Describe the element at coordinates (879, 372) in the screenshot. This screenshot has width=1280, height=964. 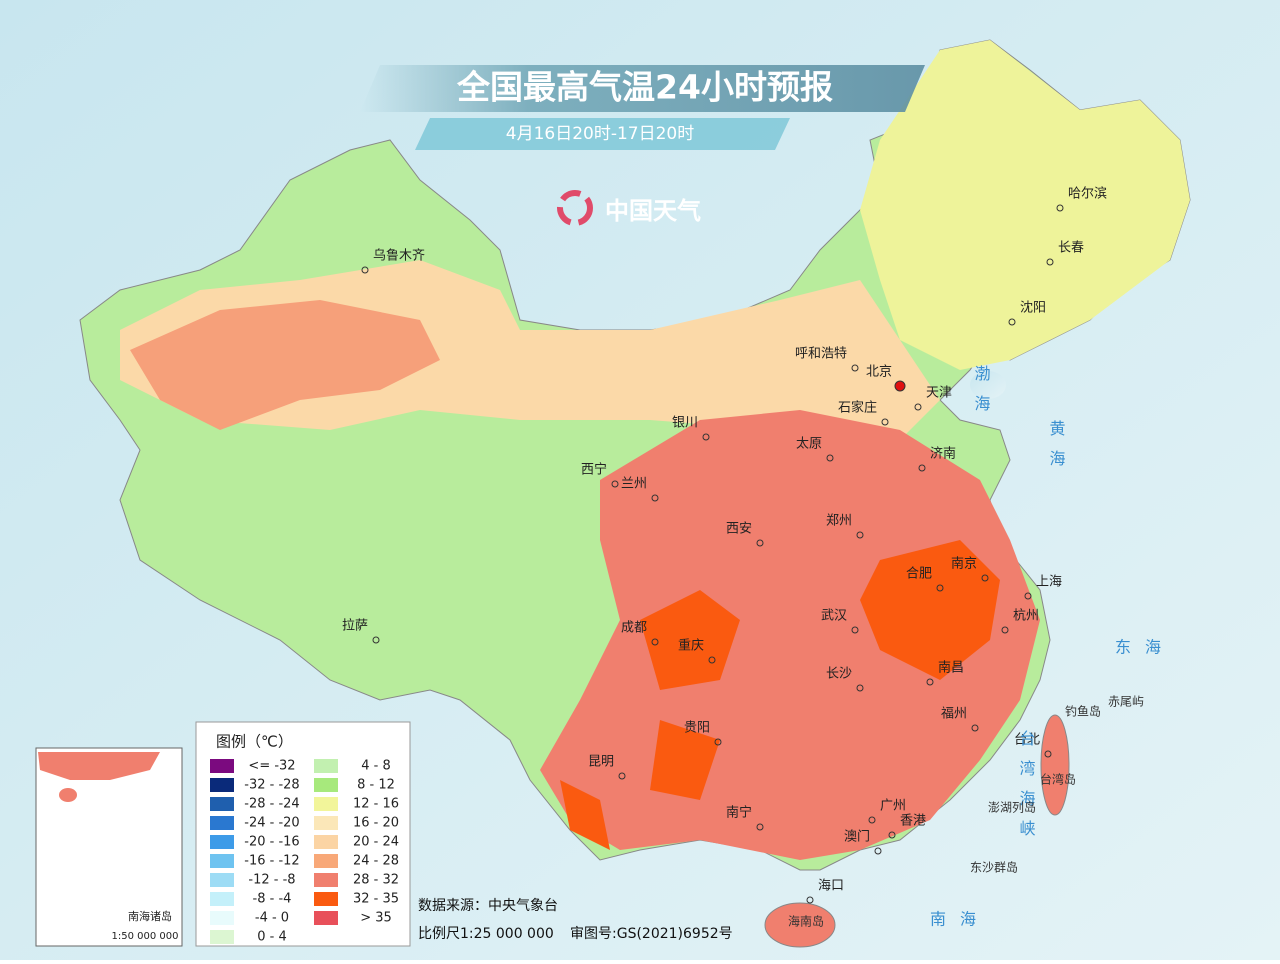
I see `city-label: 北京` at that location.